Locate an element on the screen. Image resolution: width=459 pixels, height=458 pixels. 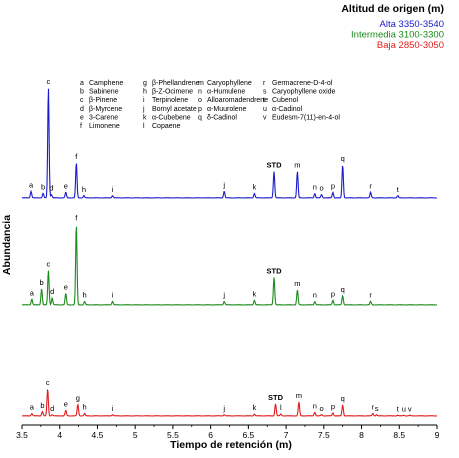
peak-label: d is located at coordinates (51, 188).